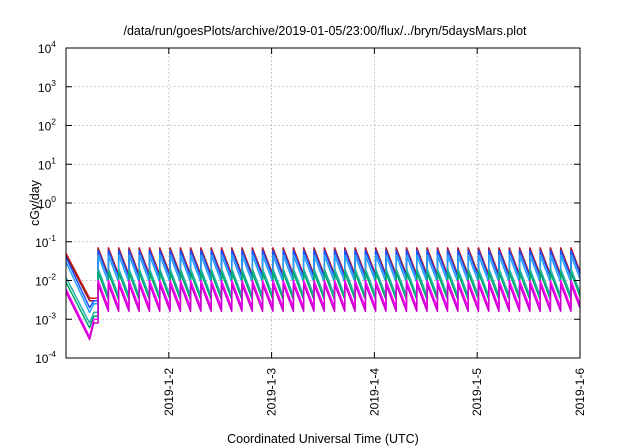  Describe the element at coordinates (45, 357) in the screenshot. I see `y-tick-label: 10⁻⁴` at that location.